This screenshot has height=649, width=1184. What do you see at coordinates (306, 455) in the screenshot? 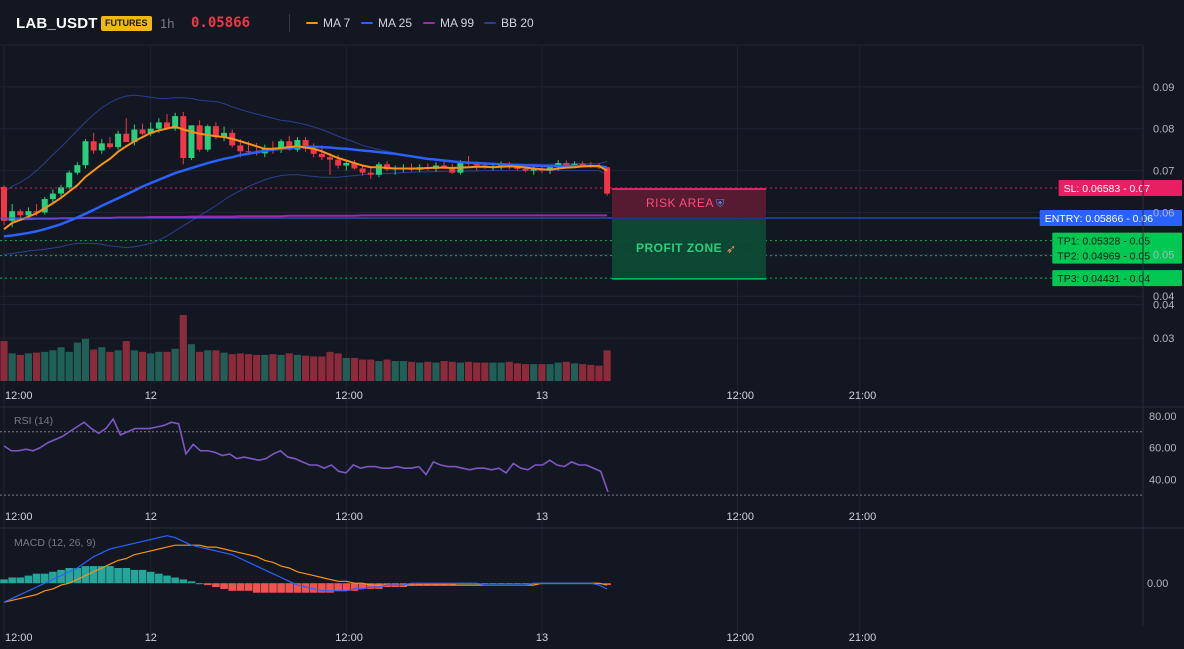
I see `rsi-line` at bounding box center [306, 455].